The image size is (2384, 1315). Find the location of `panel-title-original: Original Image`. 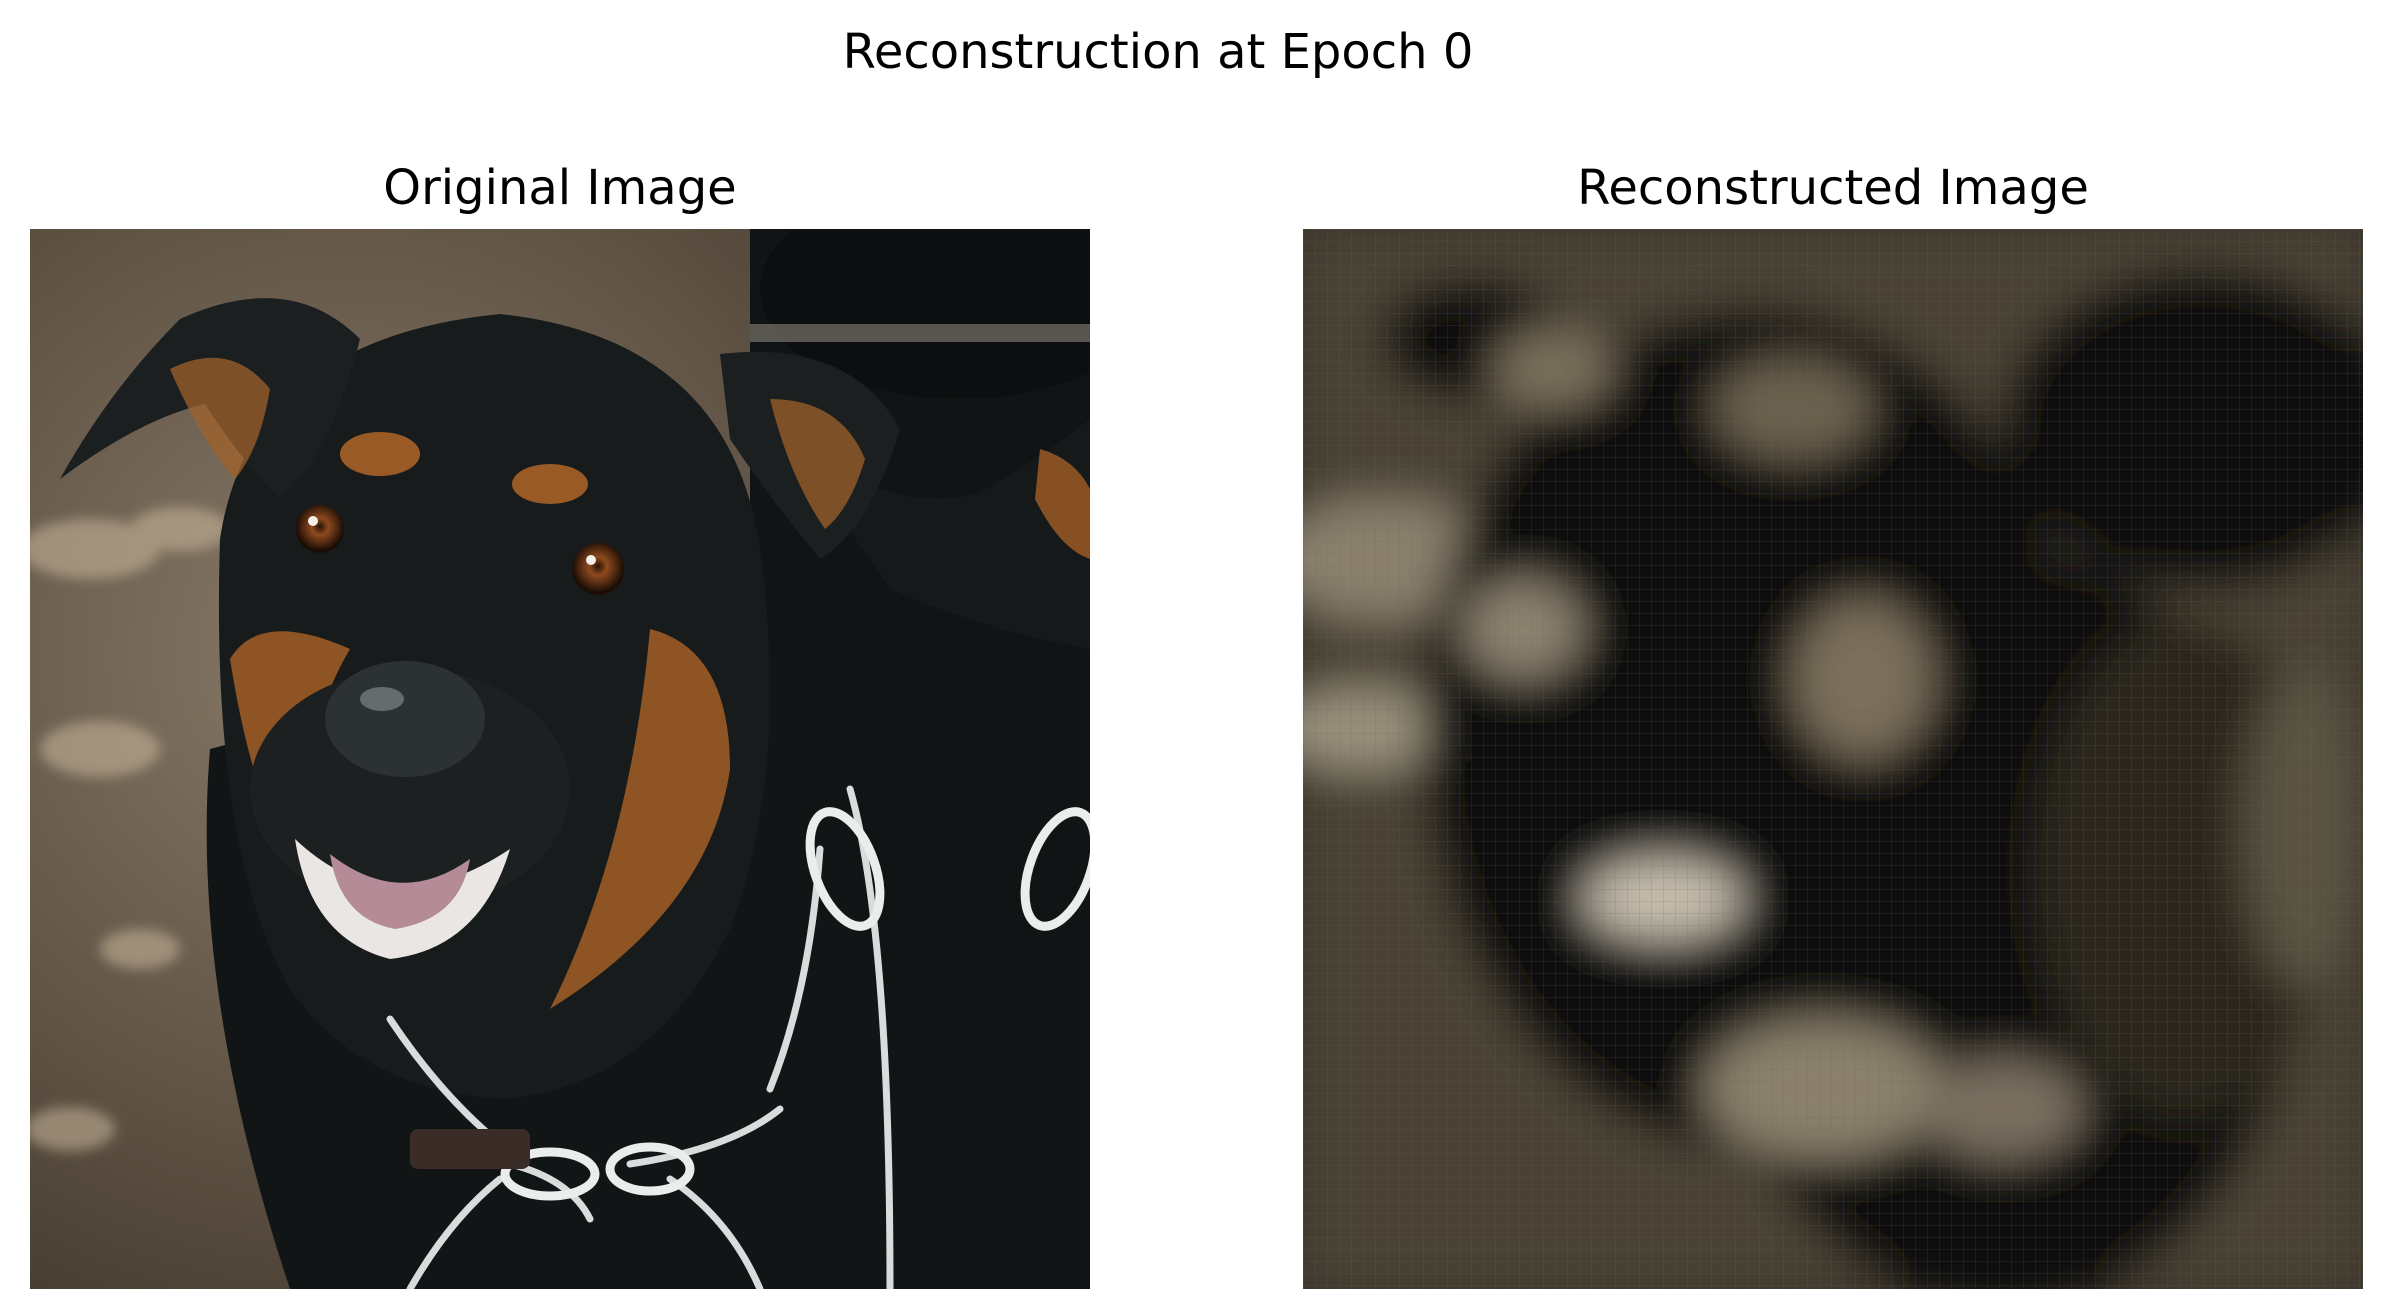

panel-title-original: Original Image is located at coordinates (560, 188).